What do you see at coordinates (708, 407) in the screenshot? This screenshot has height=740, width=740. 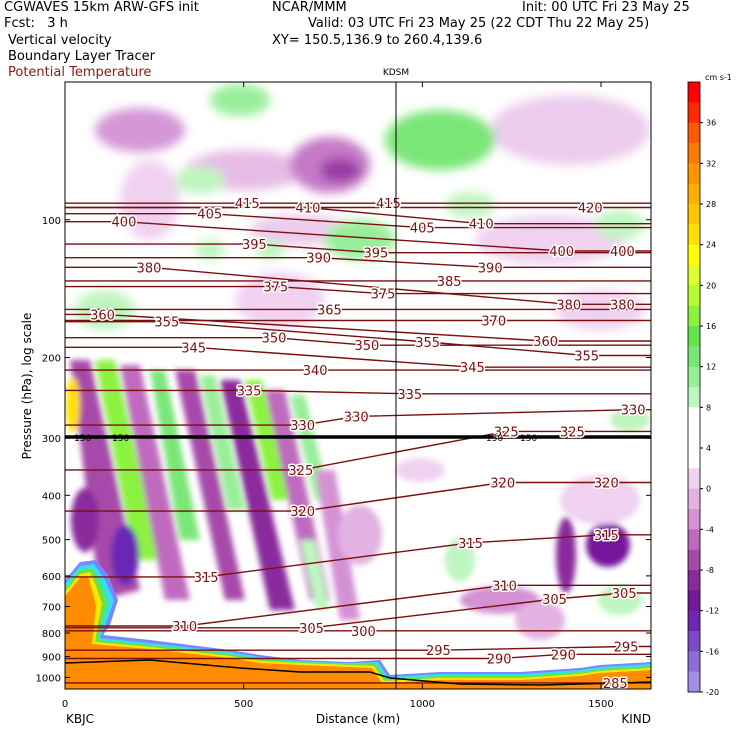 I see `colorbar-label: 8` at bounding box center [708, 407].